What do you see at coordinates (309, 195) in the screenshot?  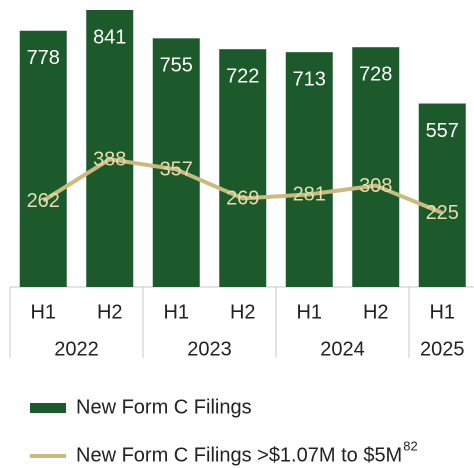 I see `line-value-label: 281` at bounding box center [309, 195].